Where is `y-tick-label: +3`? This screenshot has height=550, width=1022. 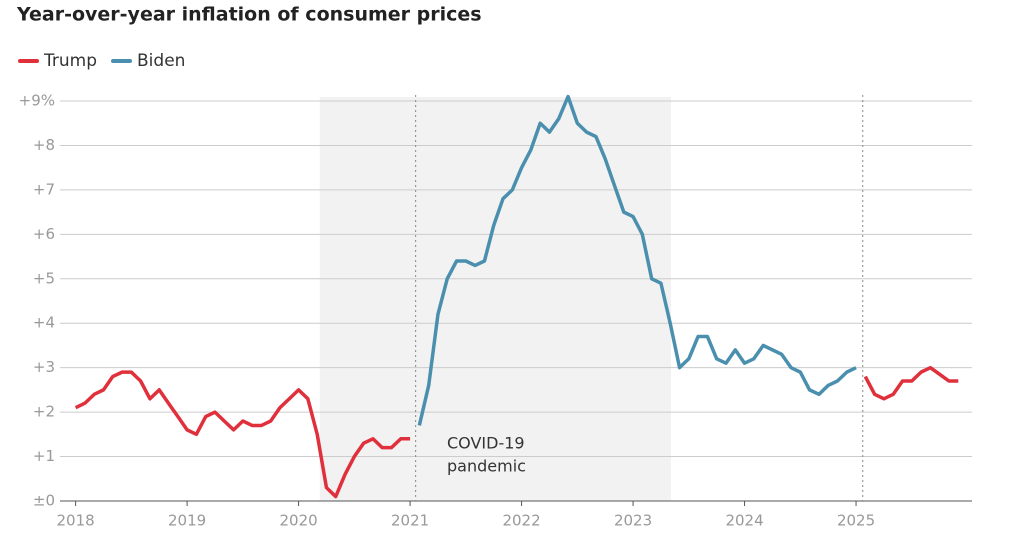
y-tick-label: +3 is located at coordinates (44, 367).